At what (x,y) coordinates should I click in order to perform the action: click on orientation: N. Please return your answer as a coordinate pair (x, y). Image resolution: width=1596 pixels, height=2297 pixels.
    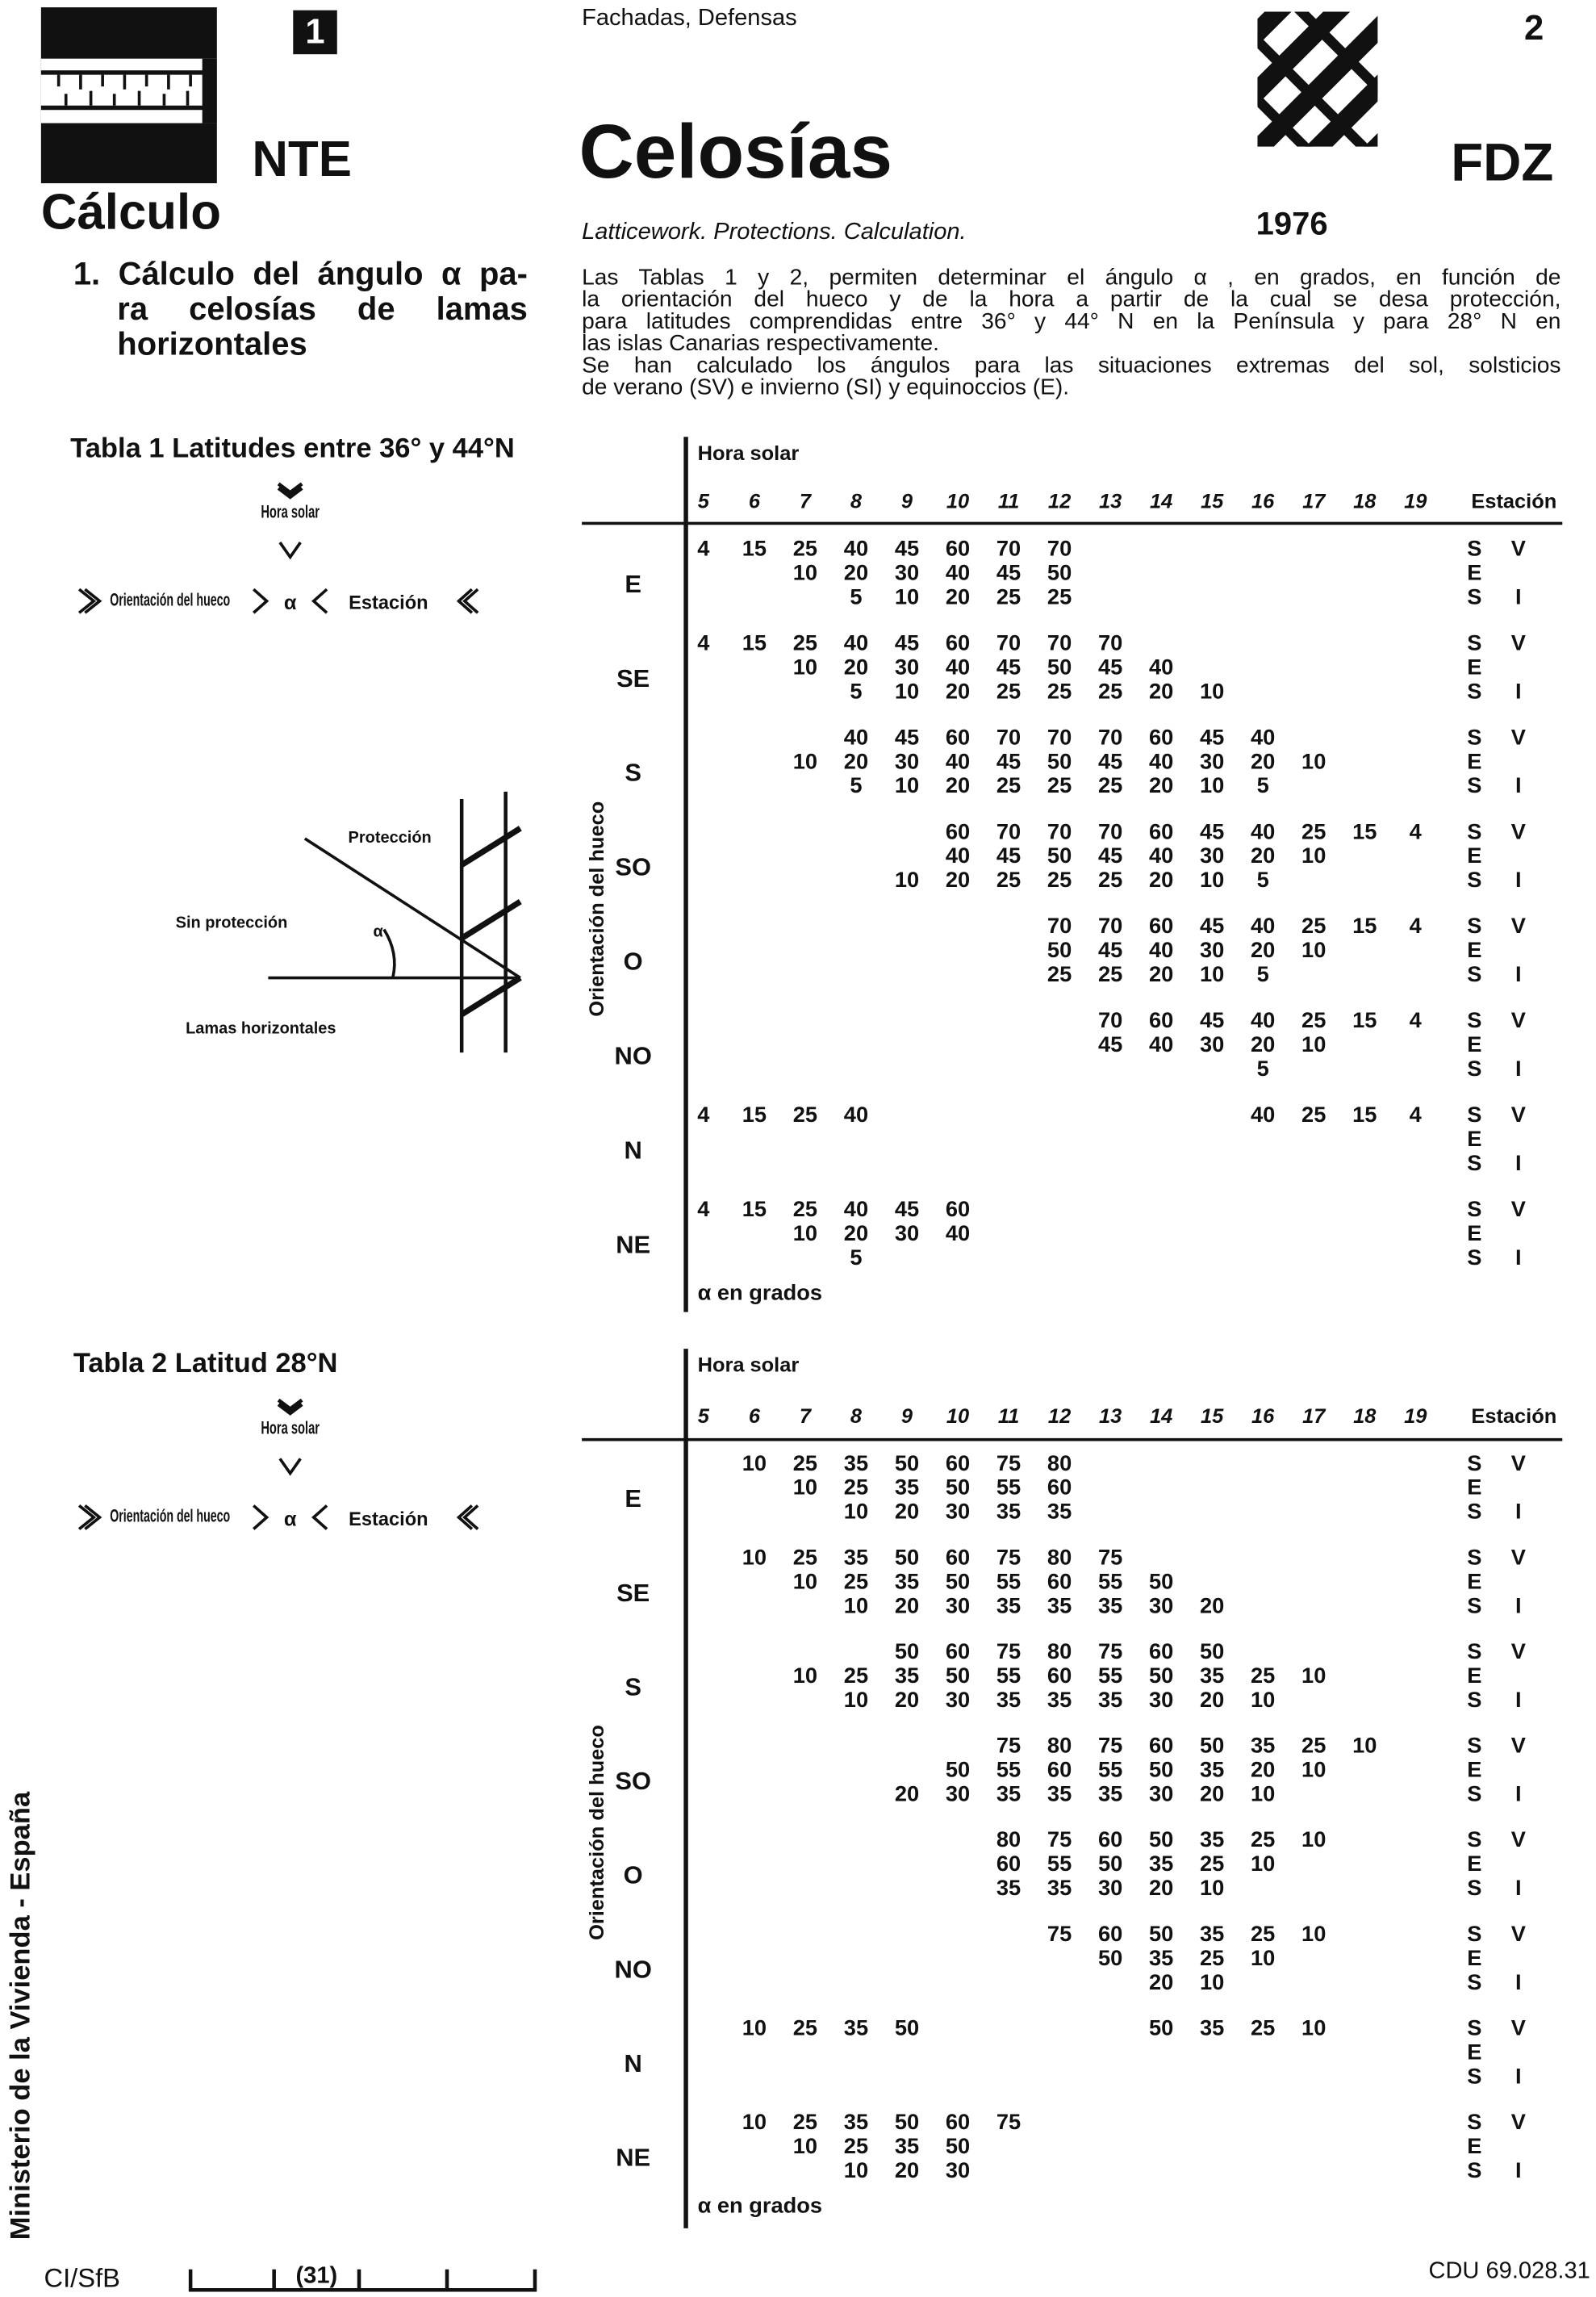
    Looking at the image, I should click on (633, 1150).